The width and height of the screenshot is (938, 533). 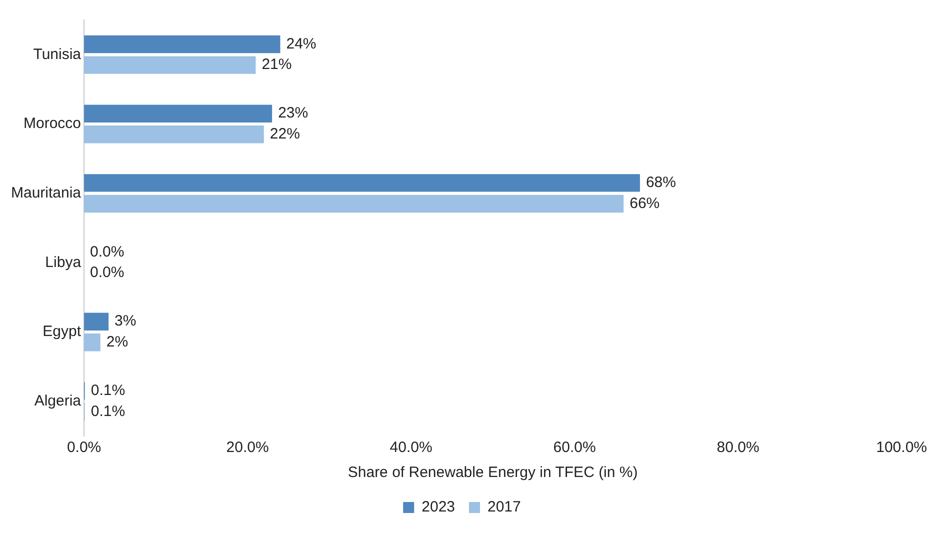 What do you see at coordinates (84, 447) in the screenshot?
I see `x-tick-label: 0.0%` at bounding box center [84, 447].